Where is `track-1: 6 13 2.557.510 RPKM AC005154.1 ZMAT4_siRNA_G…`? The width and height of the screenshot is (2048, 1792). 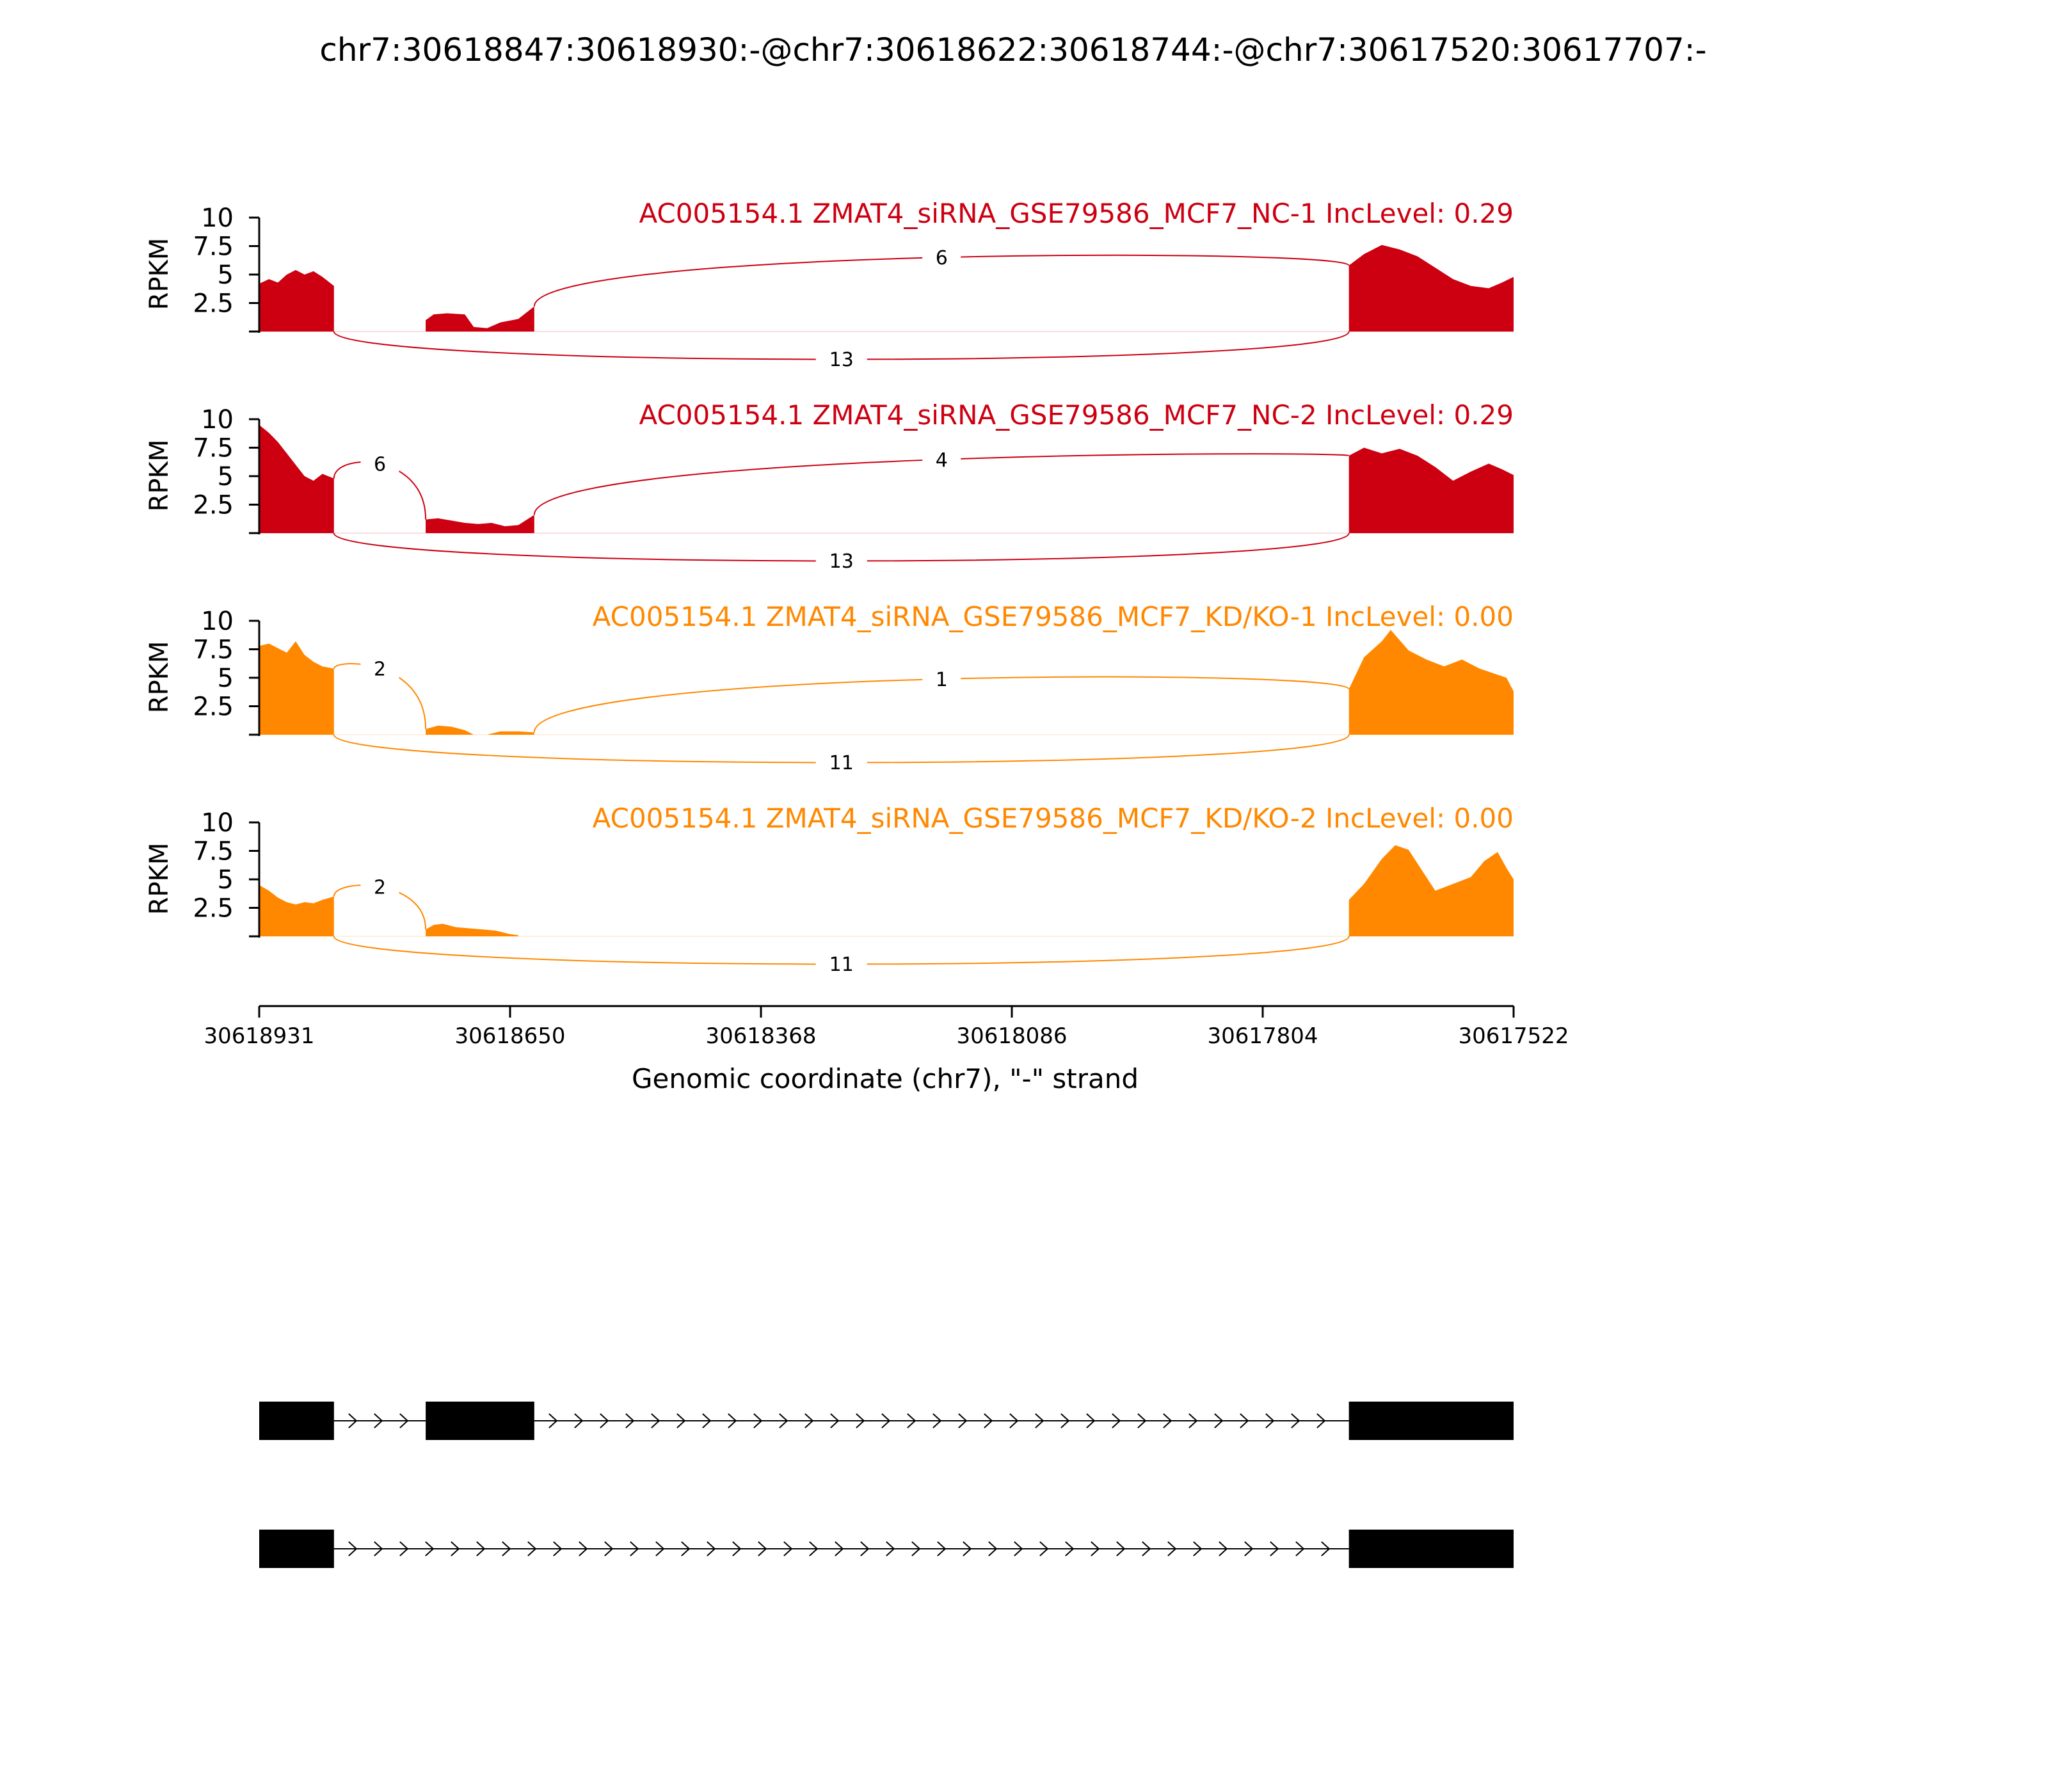
track-1: 6 13 2.557.510 RPKM AC005154.1 ZMAT4_siRNA_G… is located at coordinates (829, 284).